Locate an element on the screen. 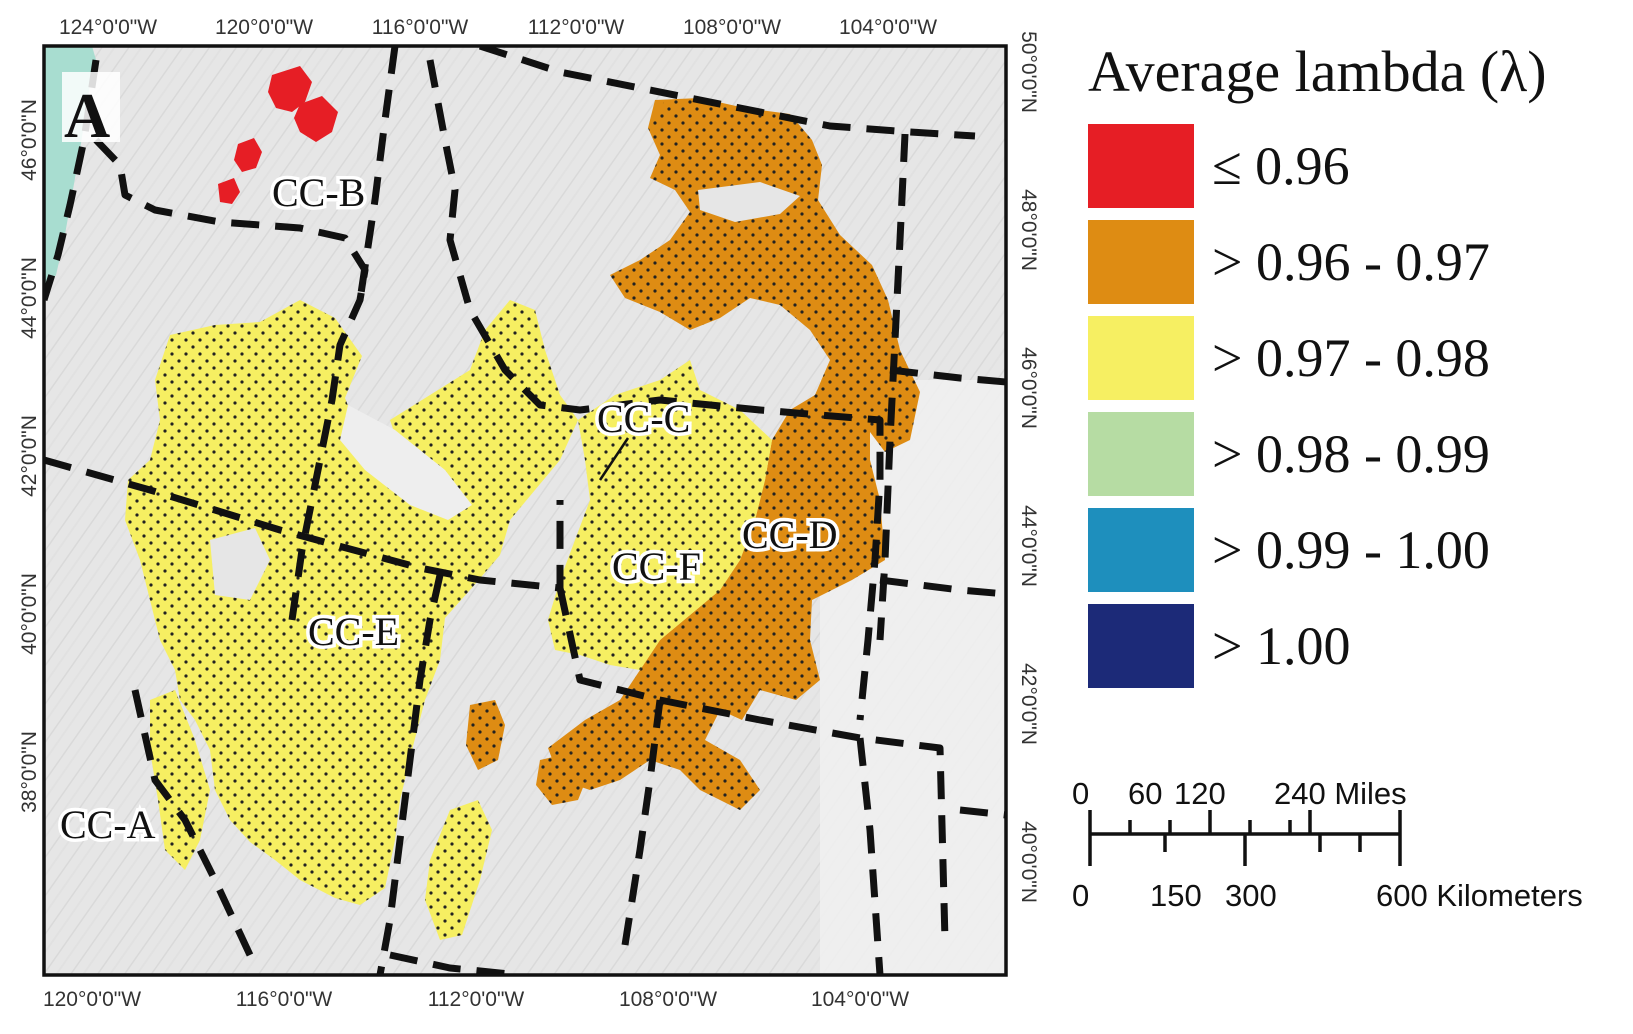  coordinate-tick-label: 38°0'0"N is located at coordinates (29, 772).